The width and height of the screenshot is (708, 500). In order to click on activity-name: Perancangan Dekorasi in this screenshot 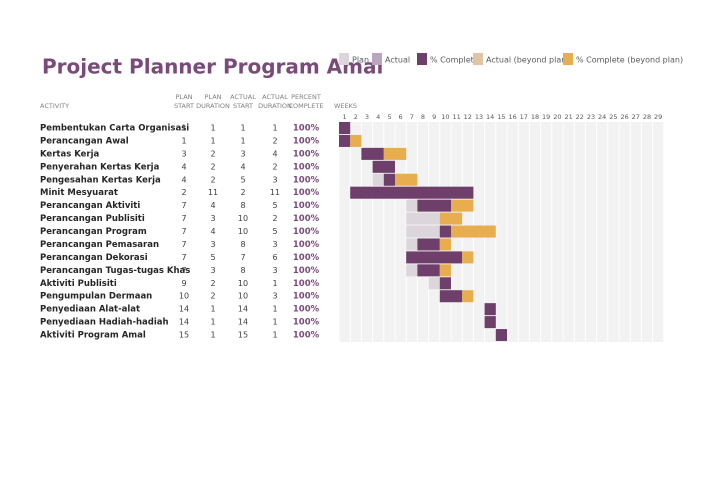, I will do `click(94, 258)`.